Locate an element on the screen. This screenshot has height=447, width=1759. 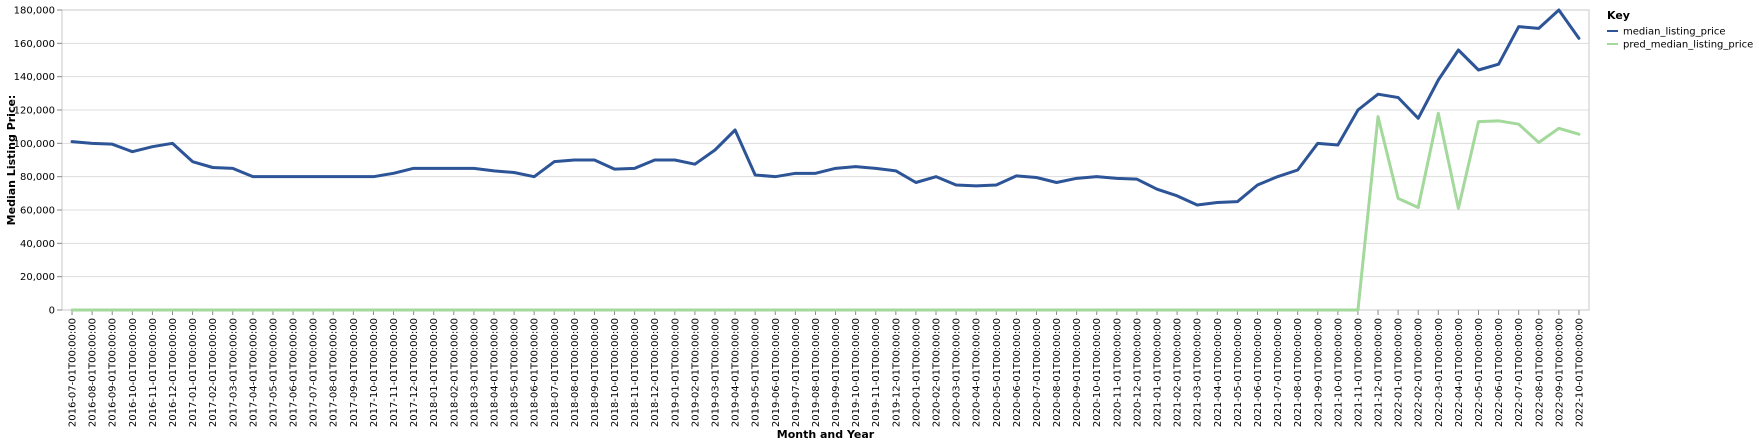
y-tick-label: 60,000 is located at coordinates (37, 211).